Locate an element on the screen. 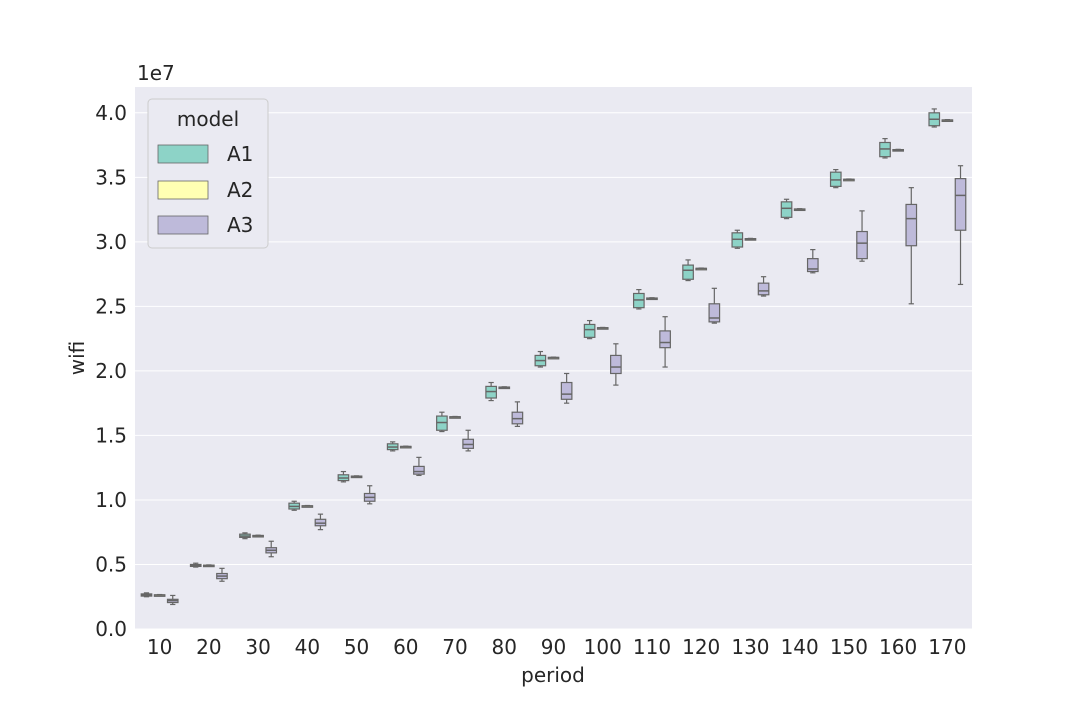 Image resolution: width=1080 pixels, height=720 pixels. x-tick-label: 70 is located at coordinates (454, 647).